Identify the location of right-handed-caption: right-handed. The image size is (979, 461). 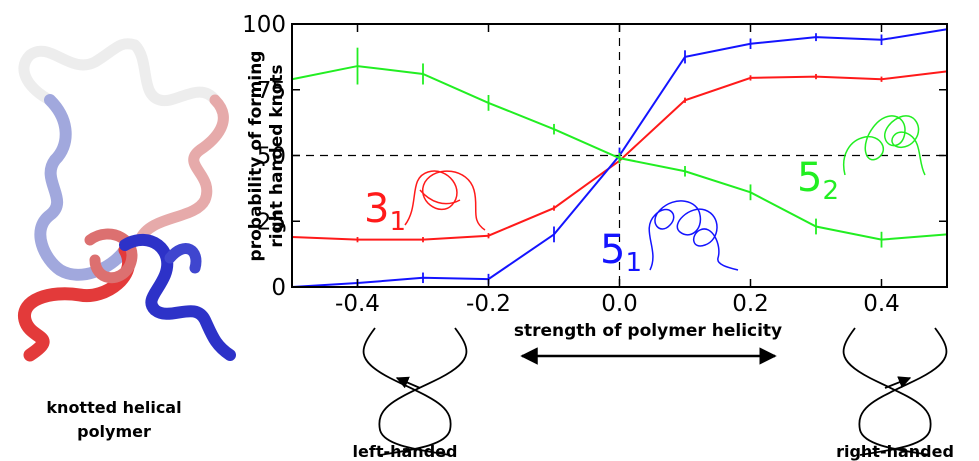
(895, 451).